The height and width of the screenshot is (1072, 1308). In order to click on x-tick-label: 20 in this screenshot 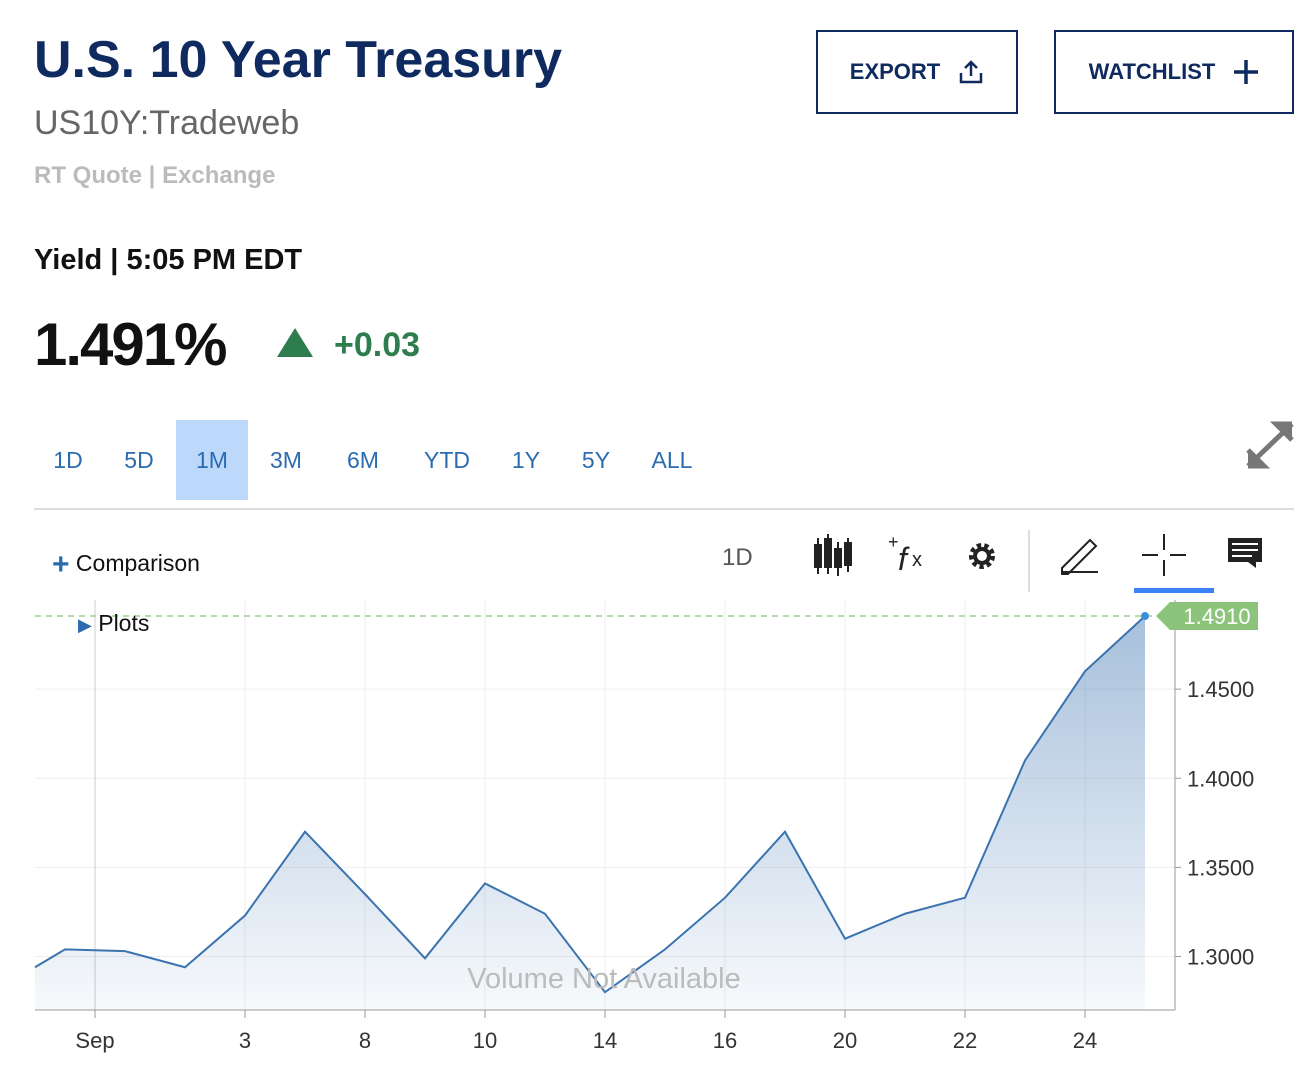, I will do `click(845, 1040)`.